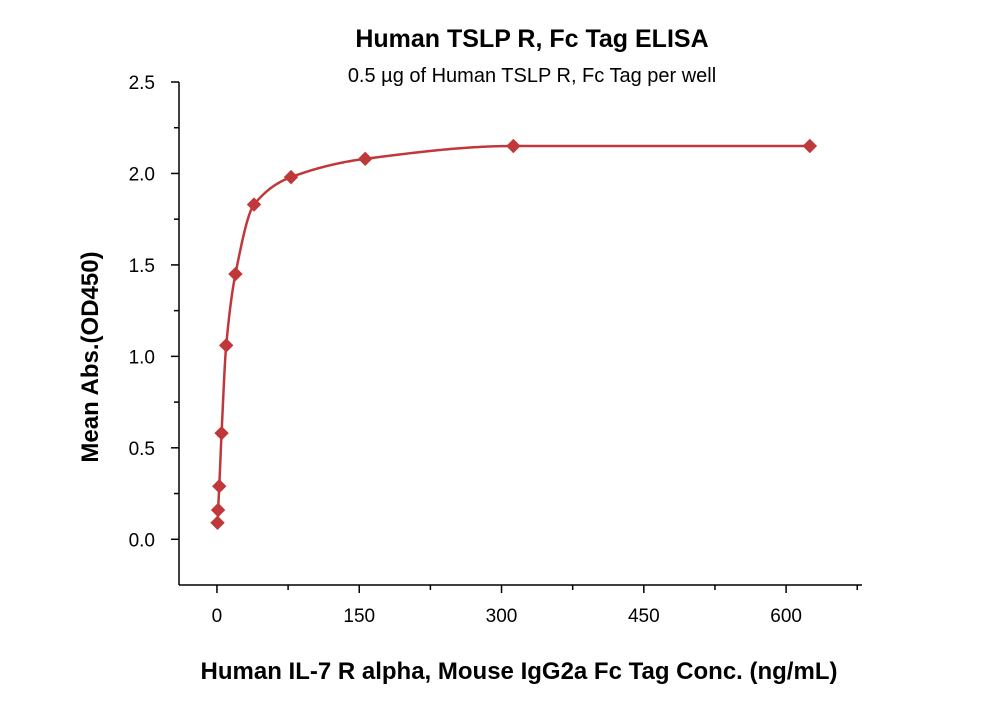 Image resolution: width=1000 pixels, height=702 pixels. Describe the element at coordinates (502, 616) in the screenshot. I see `x-tick-label: 300` at that location.